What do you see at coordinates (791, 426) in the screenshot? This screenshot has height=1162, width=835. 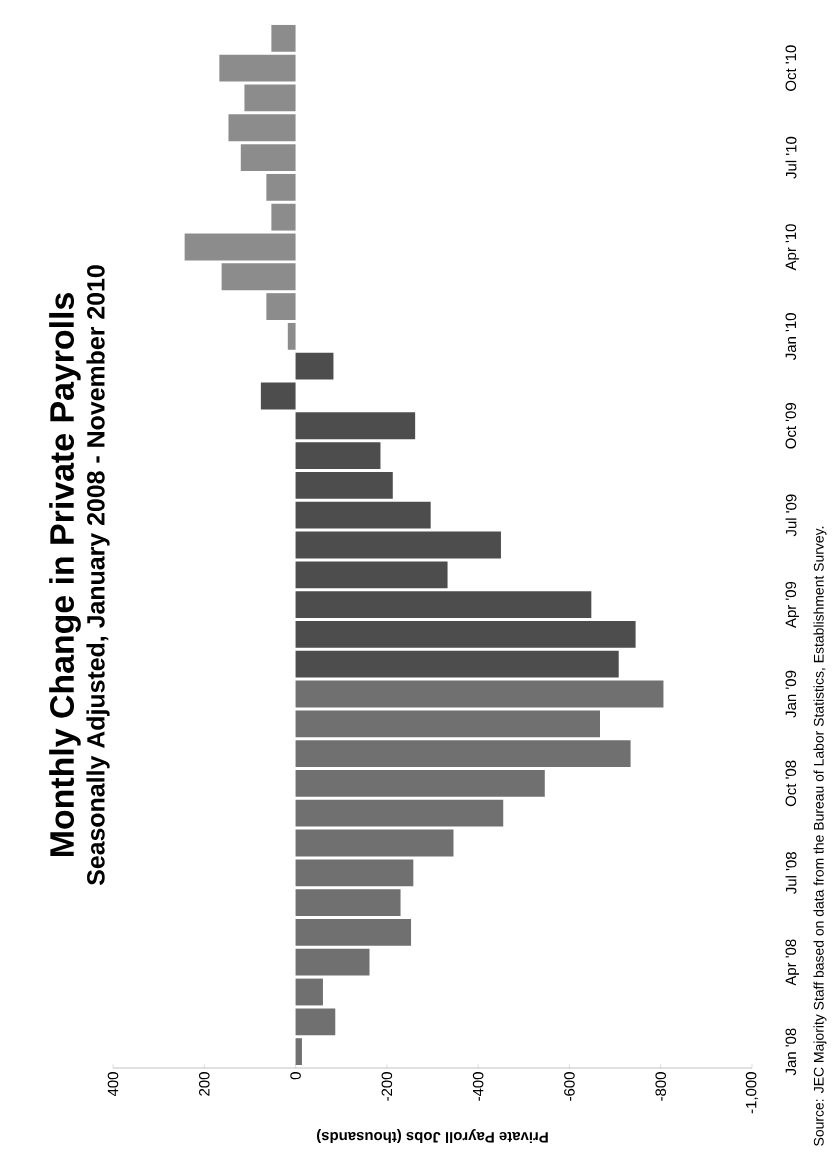 I see `y-tick-label: Oct '09` at bounding box center [791, 426].